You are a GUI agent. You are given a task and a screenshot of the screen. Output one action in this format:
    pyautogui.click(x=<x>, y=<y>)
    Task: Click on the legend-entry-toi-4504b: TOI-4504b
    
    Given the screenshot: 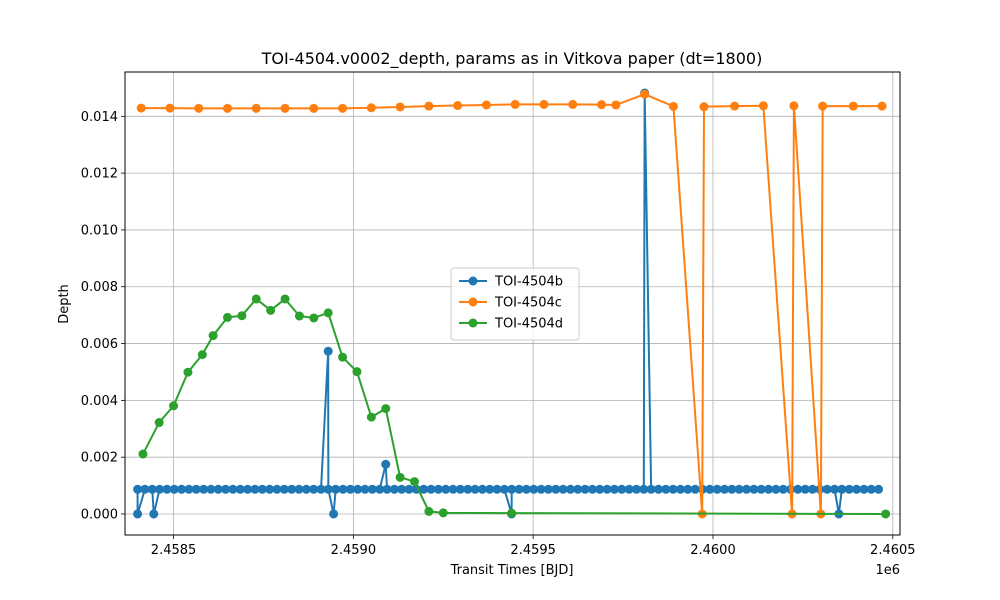 What is the action you would take?
    pyautogui.click(x=511, y=282)
    